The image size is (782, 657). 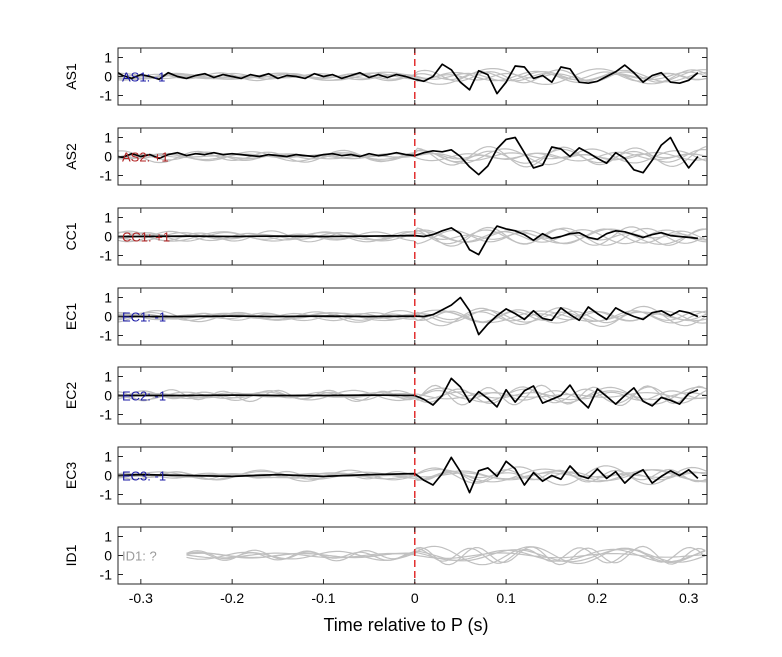 What do you see at coordinates (71, 76) in the screenshot?
I see `y-axis-label: AS1` at bounding box center [71, 76].